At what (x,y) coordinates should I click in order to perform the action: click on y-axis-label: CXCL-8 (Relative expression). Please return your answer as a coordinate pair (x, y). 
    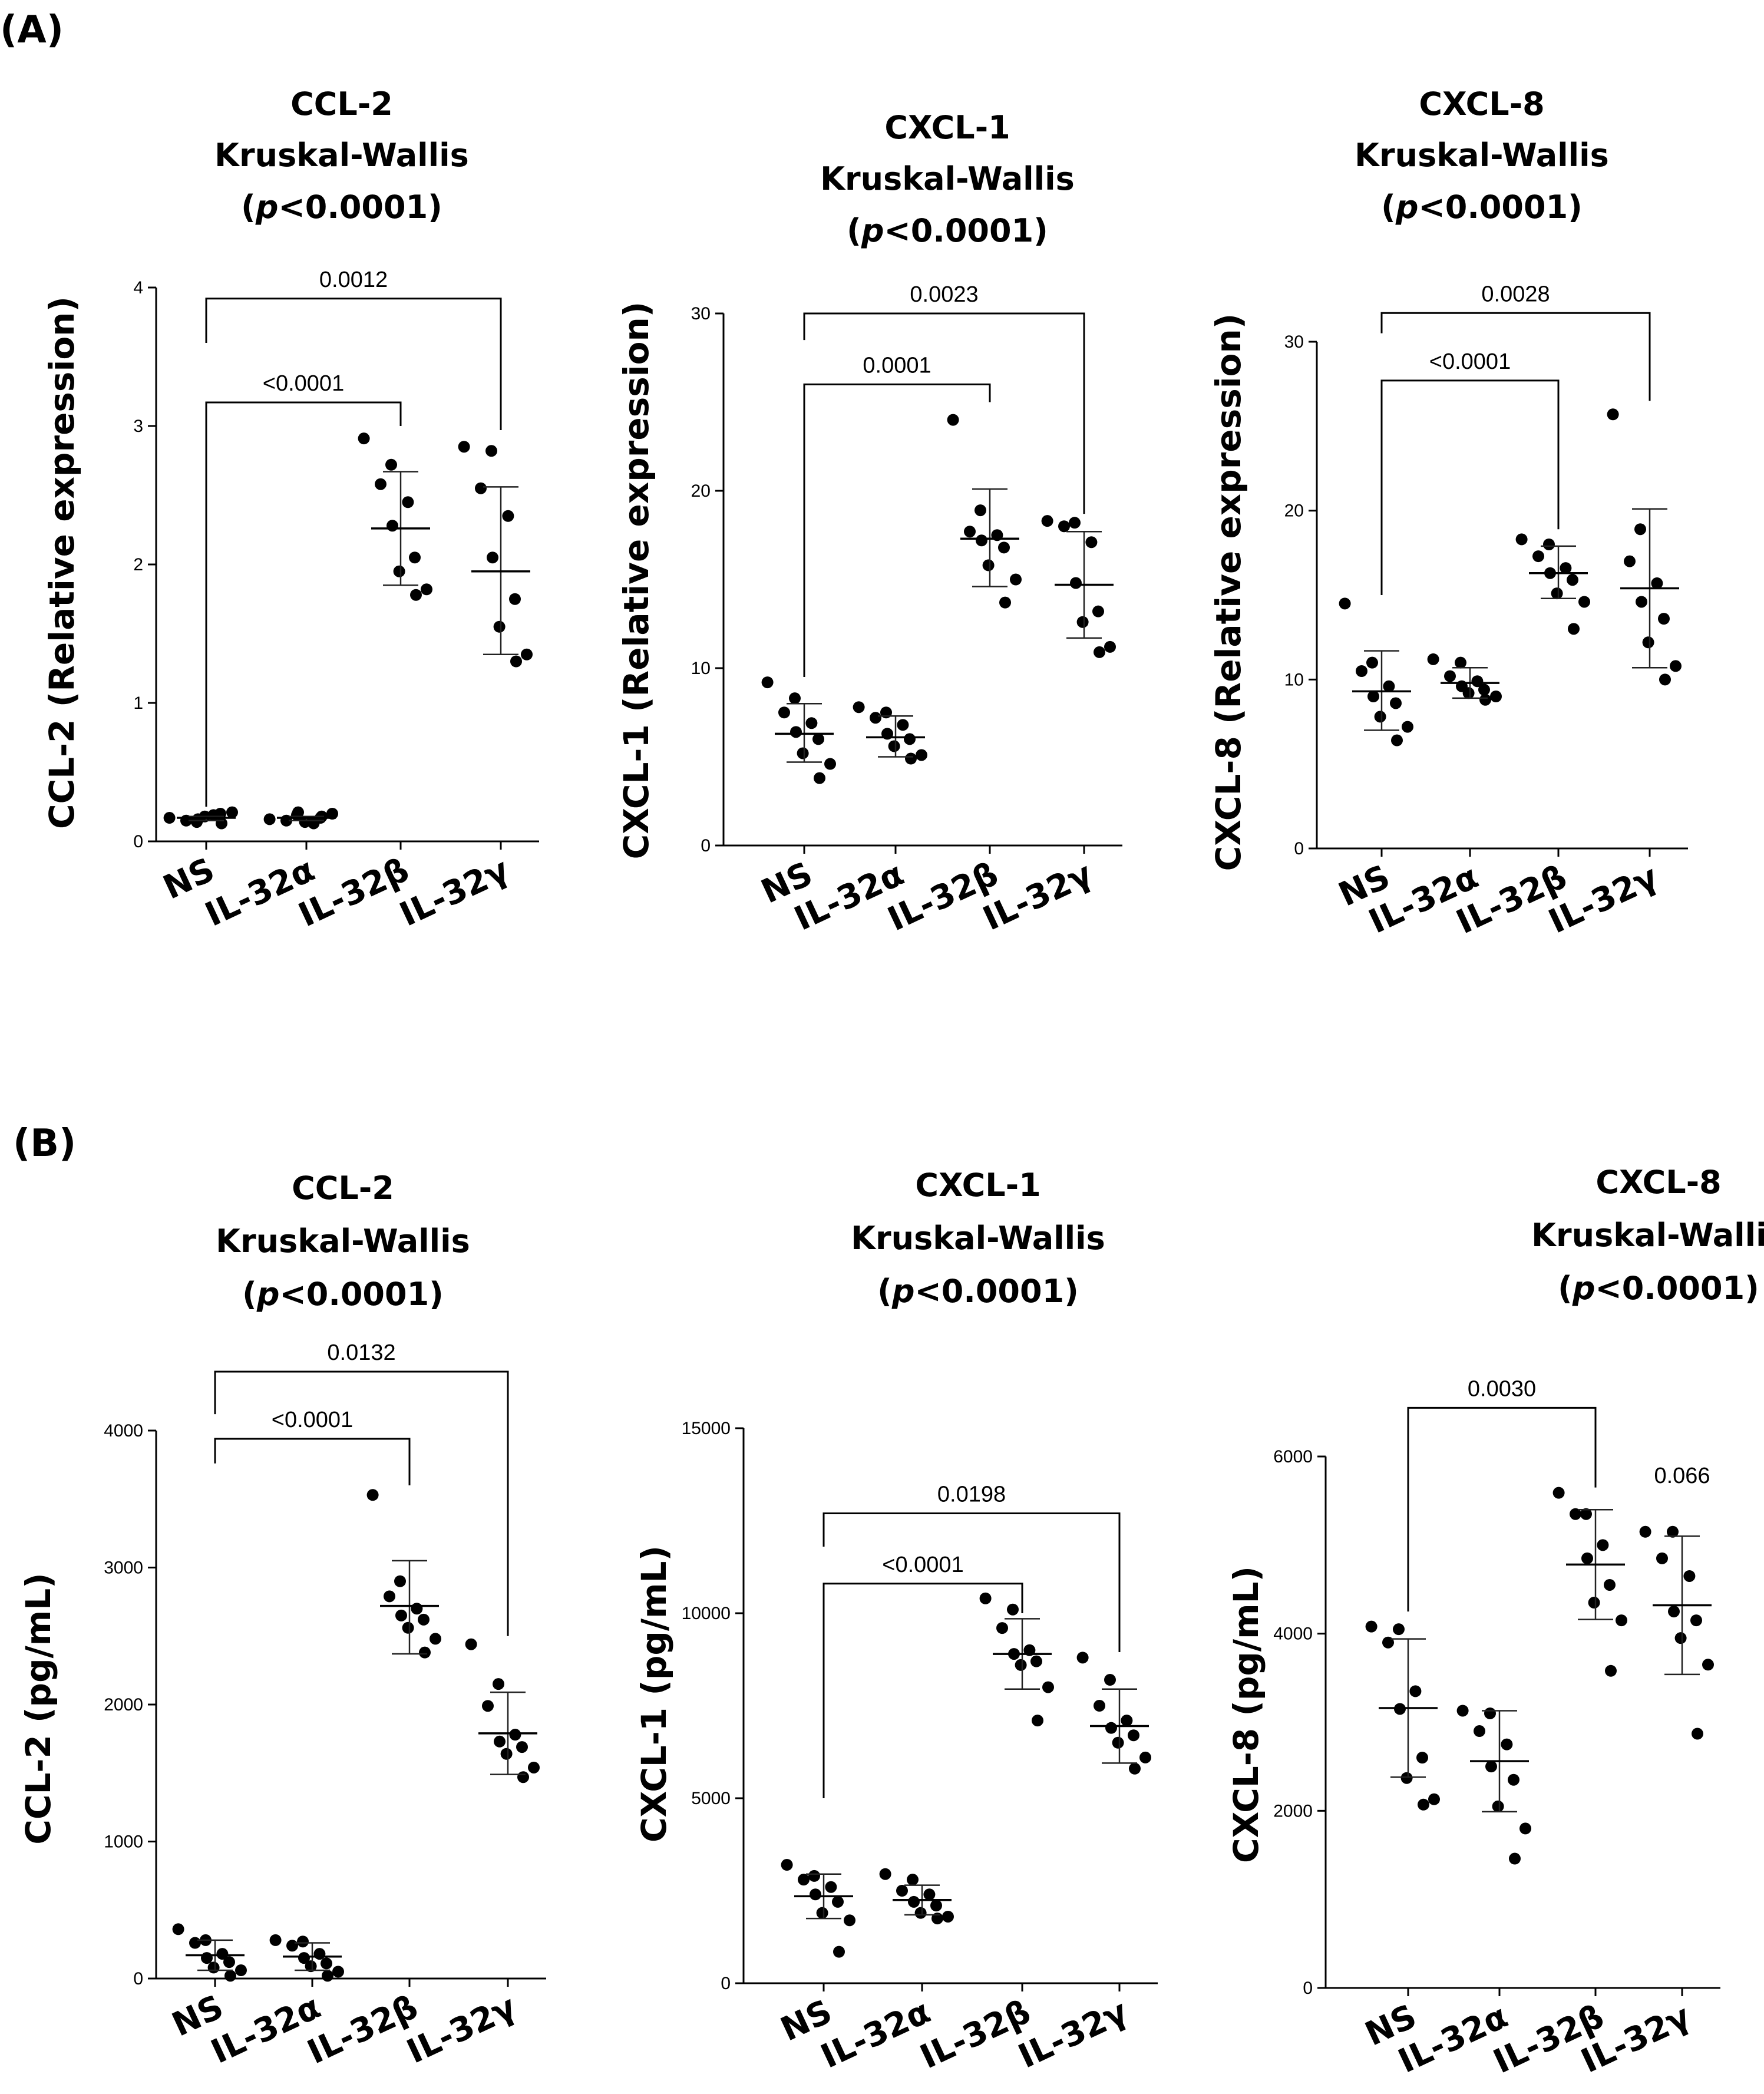
    Looking at the image, I should click on (1228, 592).